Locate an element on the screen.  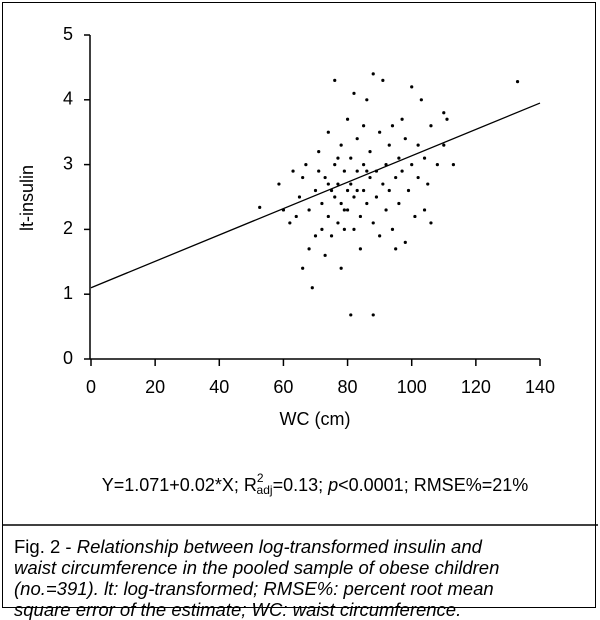
x-tick-label: 100 is located at coordinates (412, 387).